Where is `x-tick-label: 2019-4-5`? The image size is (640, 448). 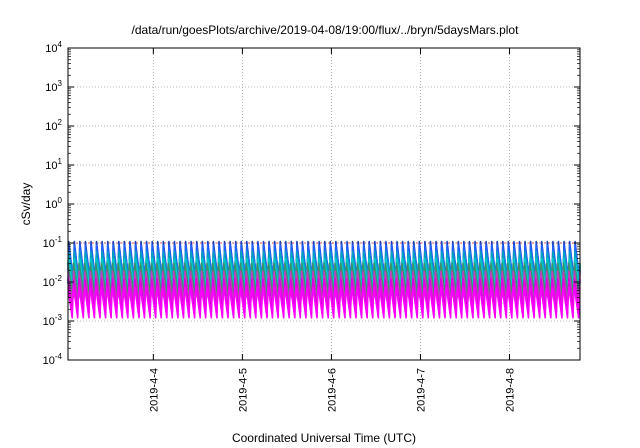
x-tick-label: 2019-4-5 is located at coordinates (243, 390).